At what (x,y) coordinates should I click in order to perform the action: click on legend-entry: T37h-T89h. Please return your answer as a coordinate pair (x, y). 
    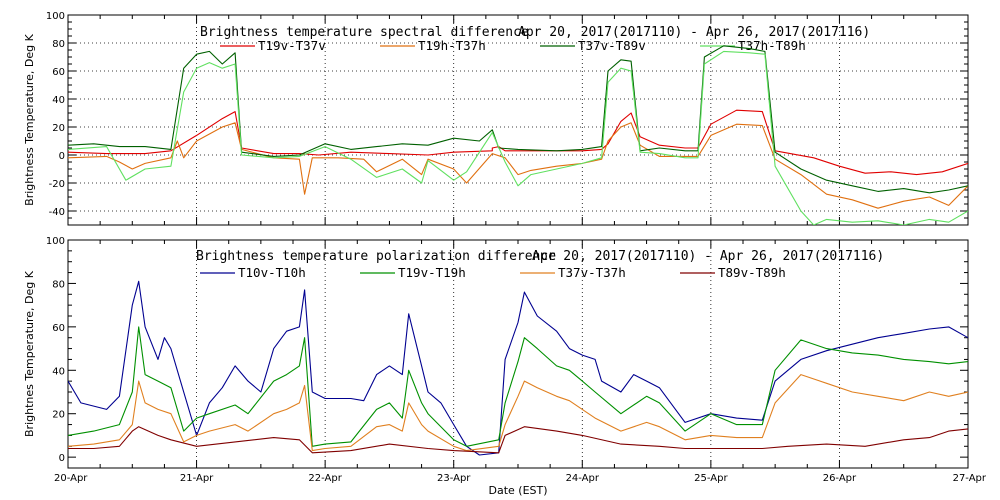
    Looking at the image, I should click on (772, 45).